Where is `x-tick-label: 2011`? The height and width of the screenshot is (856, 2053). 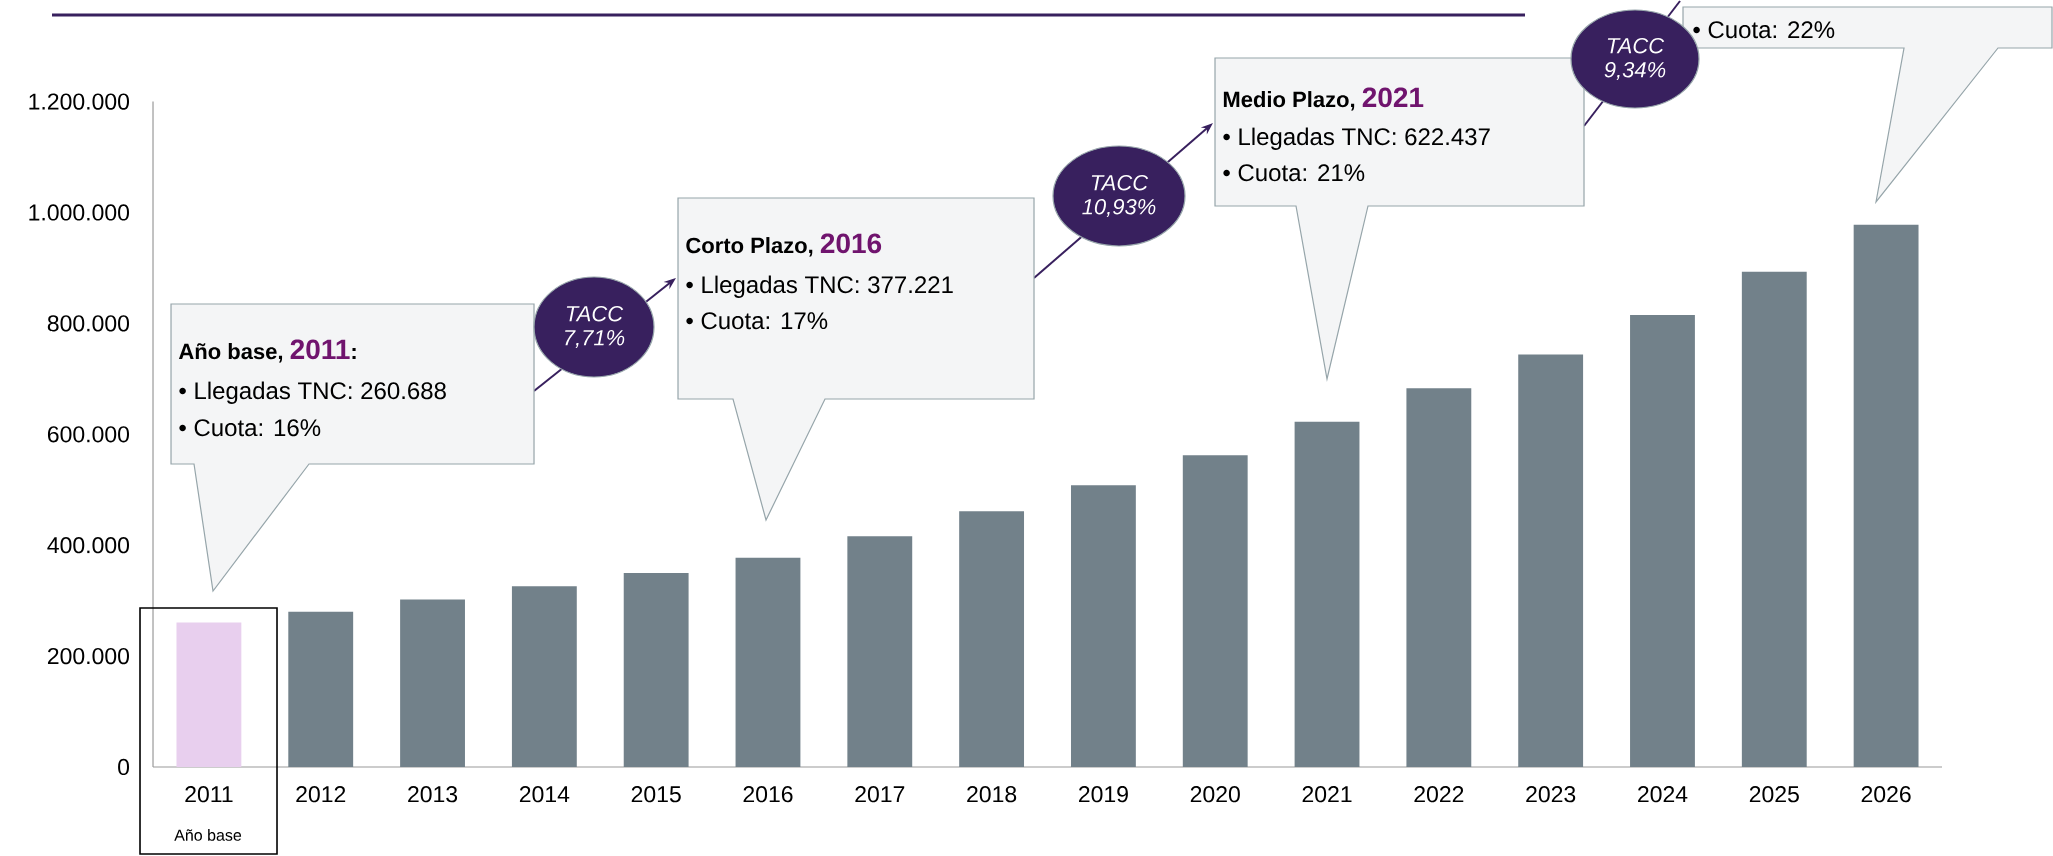
x-tick-label: 2011 is located at coordinates (209, 794).